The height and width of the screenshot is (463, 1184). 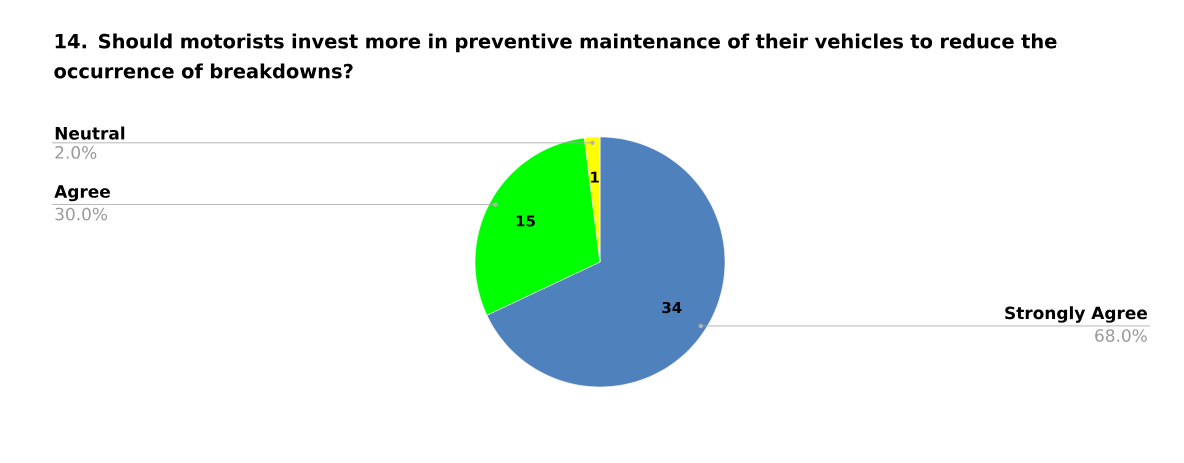 What do you see at coordinates (1076, 314) in the screenshot?
I see `slice-label: Strongly Agree` at bounding box center [1076, 314].